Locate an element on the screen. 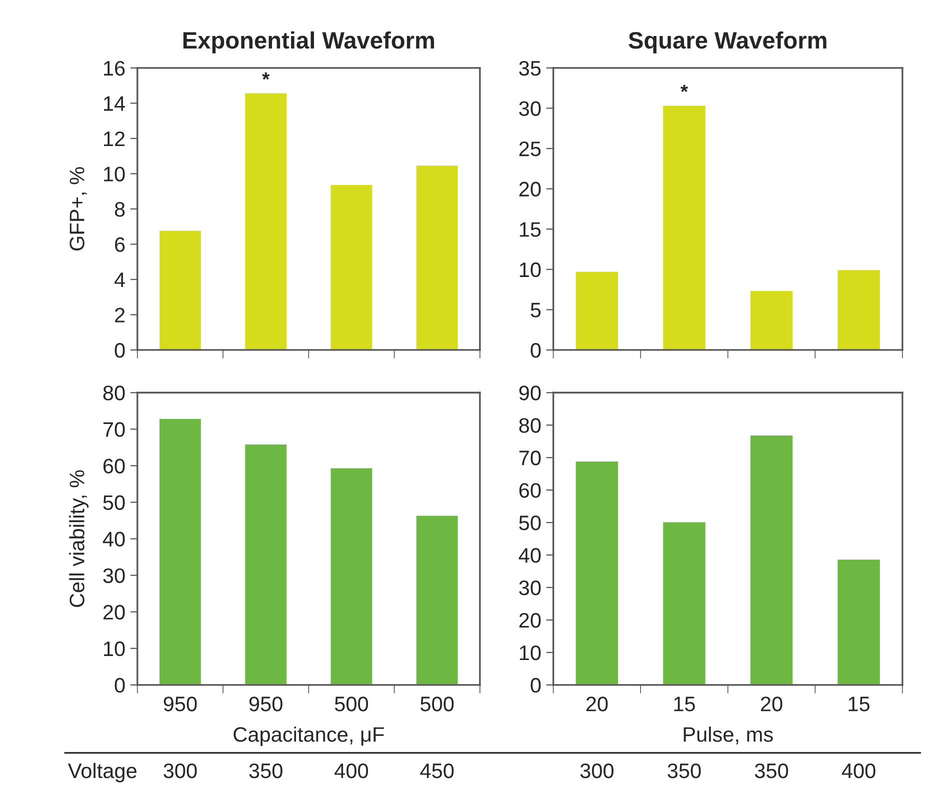 This screenshot has height=790, width=941. y-tick-label: 5 is located at coordinates (535, 310).